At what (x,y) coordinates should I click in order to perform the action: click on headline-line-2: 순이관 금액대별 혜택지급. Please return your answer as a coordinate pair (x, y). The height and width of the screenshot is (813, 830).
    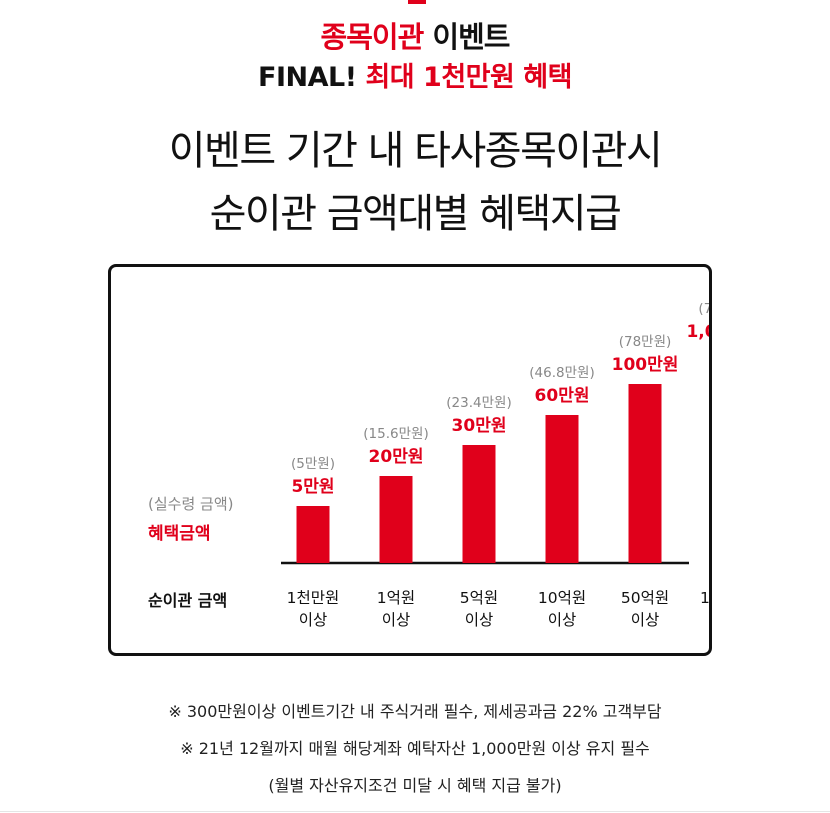
    Looking at the image, I should click on (415, 214).